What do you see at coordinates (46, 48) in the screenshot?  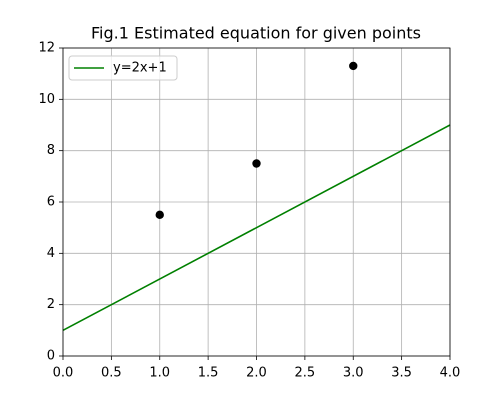 I see `y-tick-label: 12` at bounding box center [46, 48].